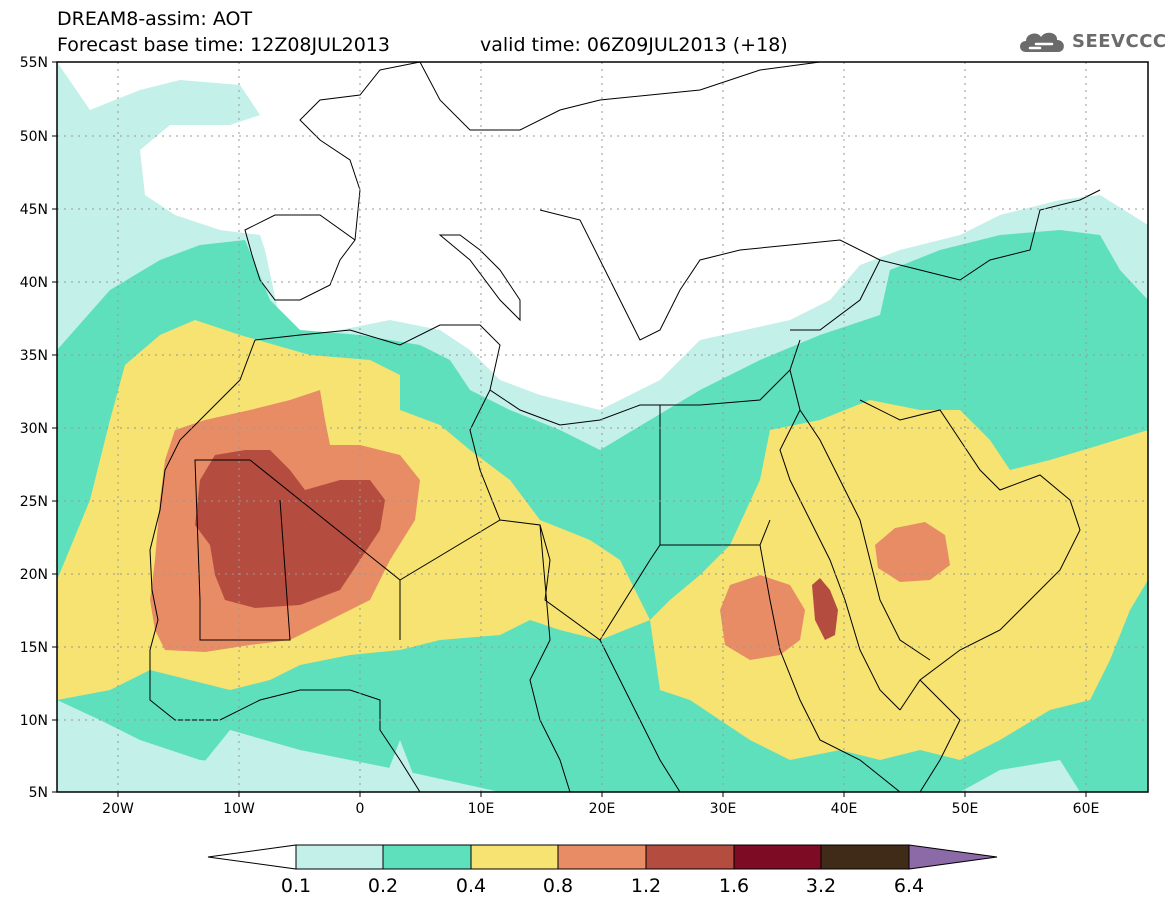 The height and width of the screenshot is (905, 1165). Describe the element at coordinates (602, 886) in the screenshot. I see `colorbar-labels: 0.1 0.2 0.4 0.8 1.2 1.6 3.2 6.4` at that location.